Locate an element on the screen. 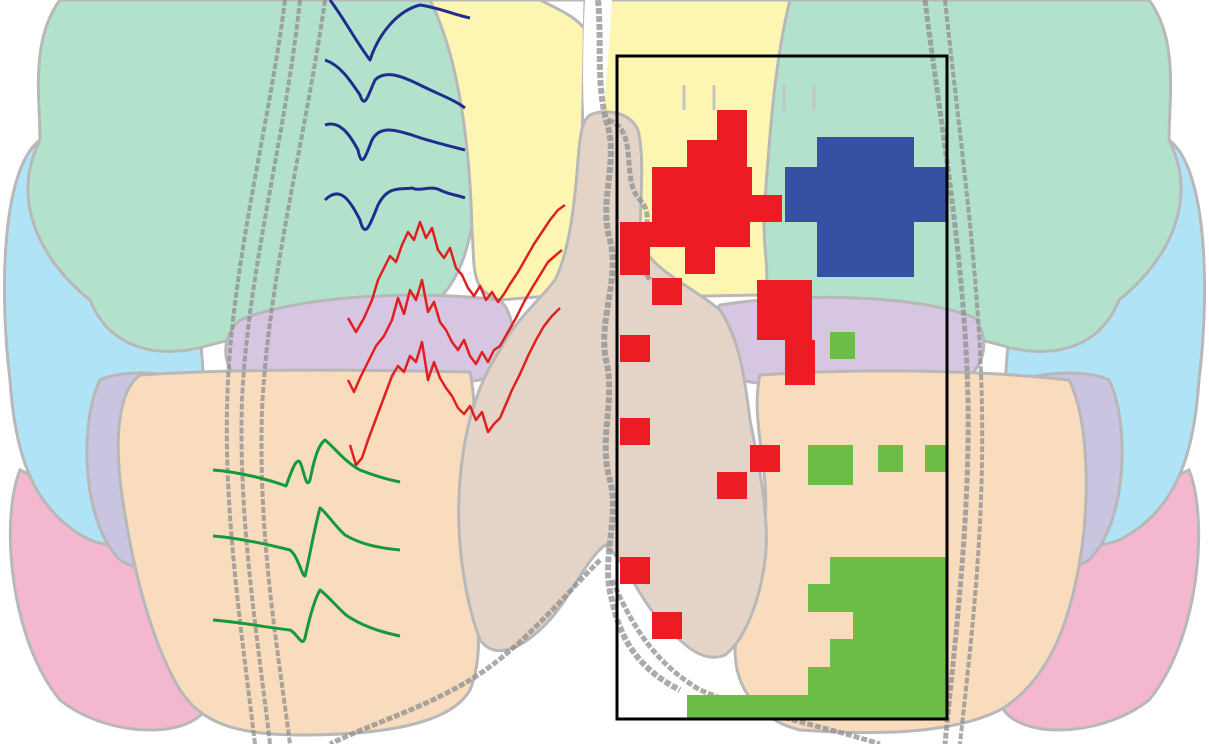 The image size is (1209, 744). blue-waveforms is located at coordinates (397, 115).